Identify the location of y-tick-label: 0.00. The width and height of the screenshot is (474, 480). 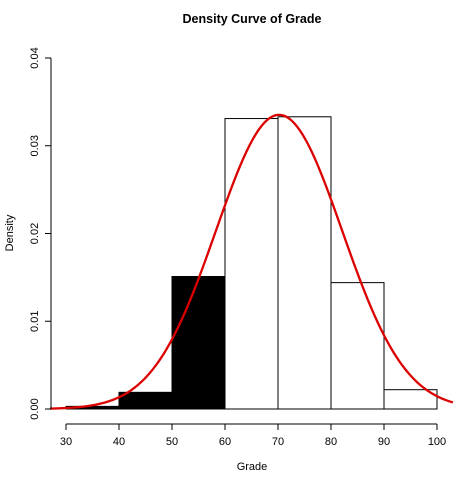
(35, 408).